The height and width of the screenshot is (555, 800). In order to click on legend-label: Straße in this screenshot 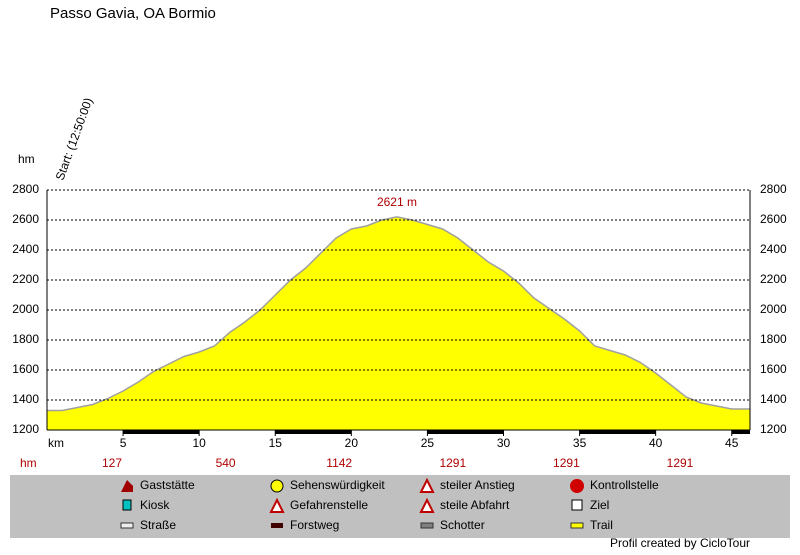, I will do `click(158, 525)`.